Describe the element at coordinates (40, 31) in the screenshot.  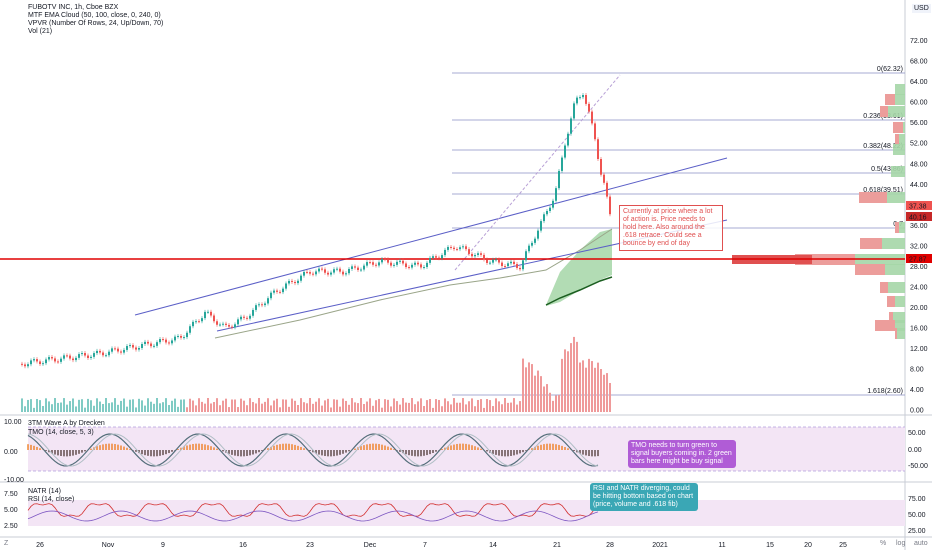
I see `legend-volume: Vol (21)` at that location.